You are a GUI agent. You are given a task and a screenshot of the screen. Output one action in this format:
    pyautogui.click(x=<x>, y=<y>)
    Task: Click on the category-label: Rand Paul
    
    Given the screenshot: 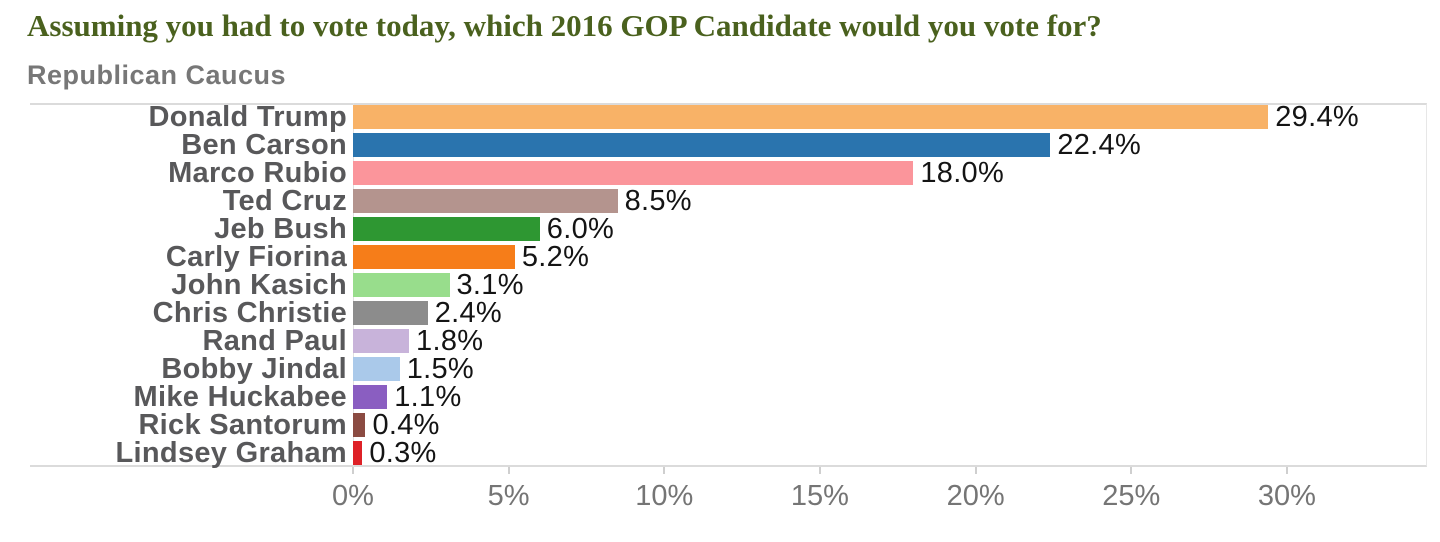 What is the action you would take?
    pyautogui.click(x=274, y=341)
    